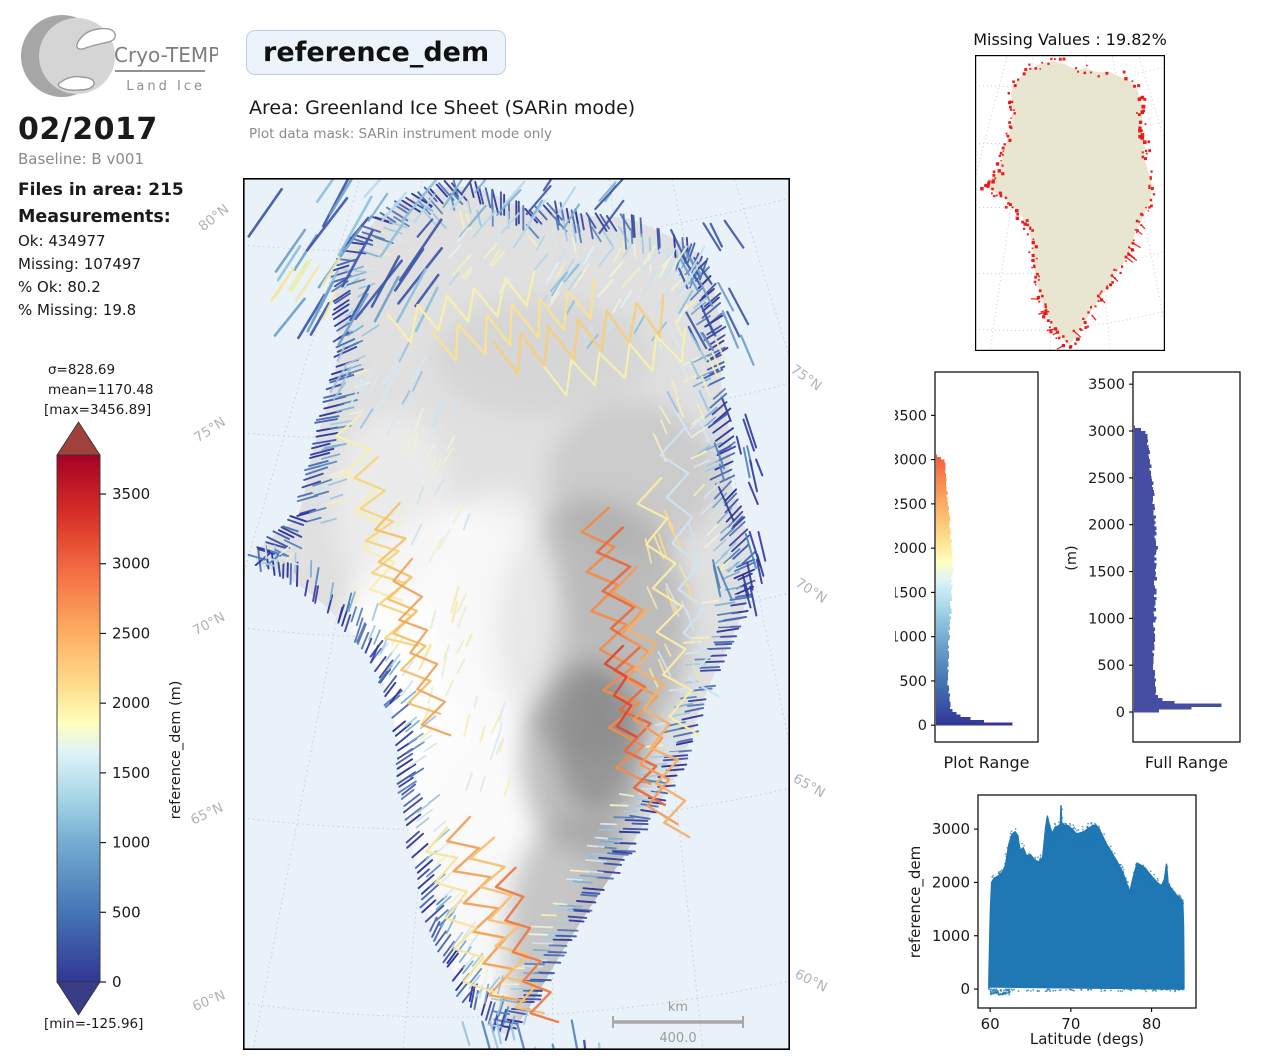  I want to click on stat-ok: Ok: 434977, so click(62, 241).